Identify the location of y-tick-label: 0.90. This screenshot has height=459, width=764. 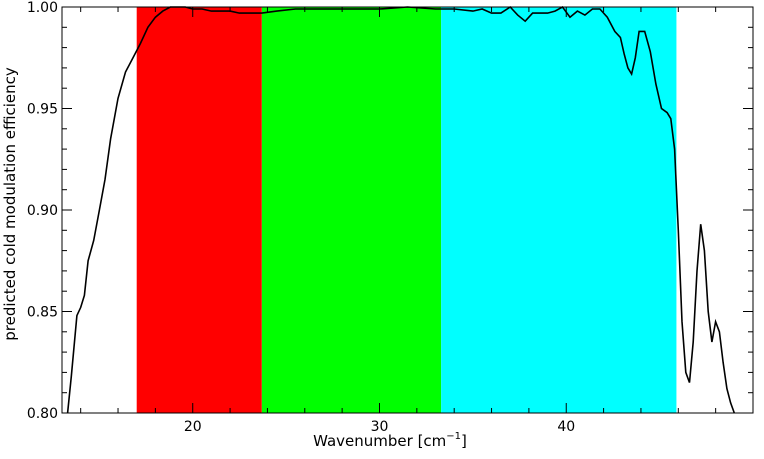
(42, 211).